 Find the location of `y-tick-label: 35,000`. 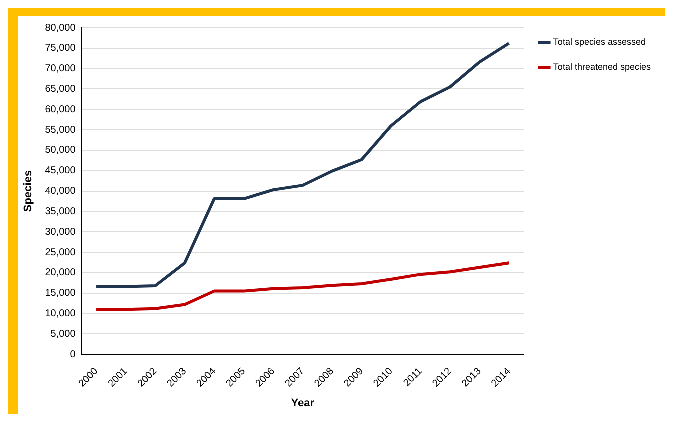

y-tick-label: 35,000 is located at coordinates (60, 212).